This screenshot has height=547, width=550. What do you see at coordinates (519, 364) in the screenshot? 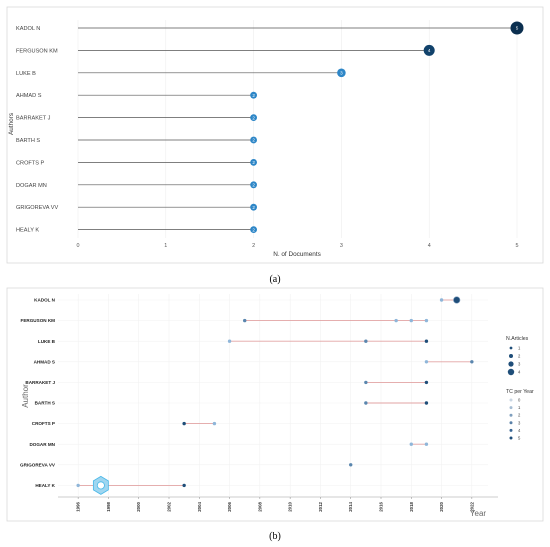
I see `legend-articles-label: 3` at bounding box center [519, 364].